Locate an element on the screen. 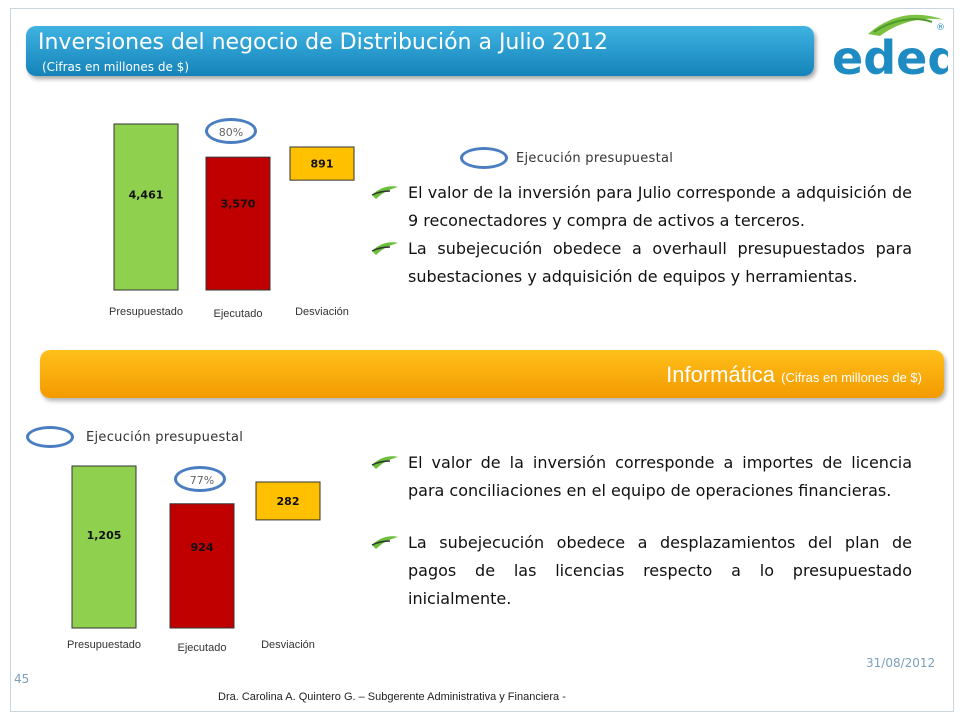 This screenshot has width=960, height=720. percent-ellipse-bottom is located at coordinates (200, 479).